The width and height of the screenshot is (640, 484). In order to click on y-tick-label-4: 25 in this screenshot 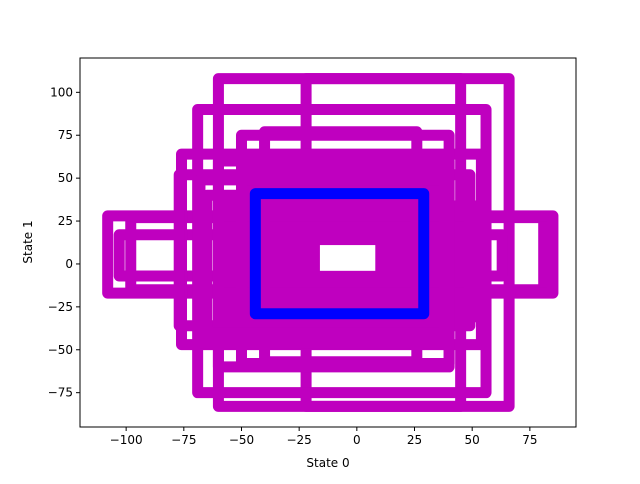, I will do `click(65, 221)`.